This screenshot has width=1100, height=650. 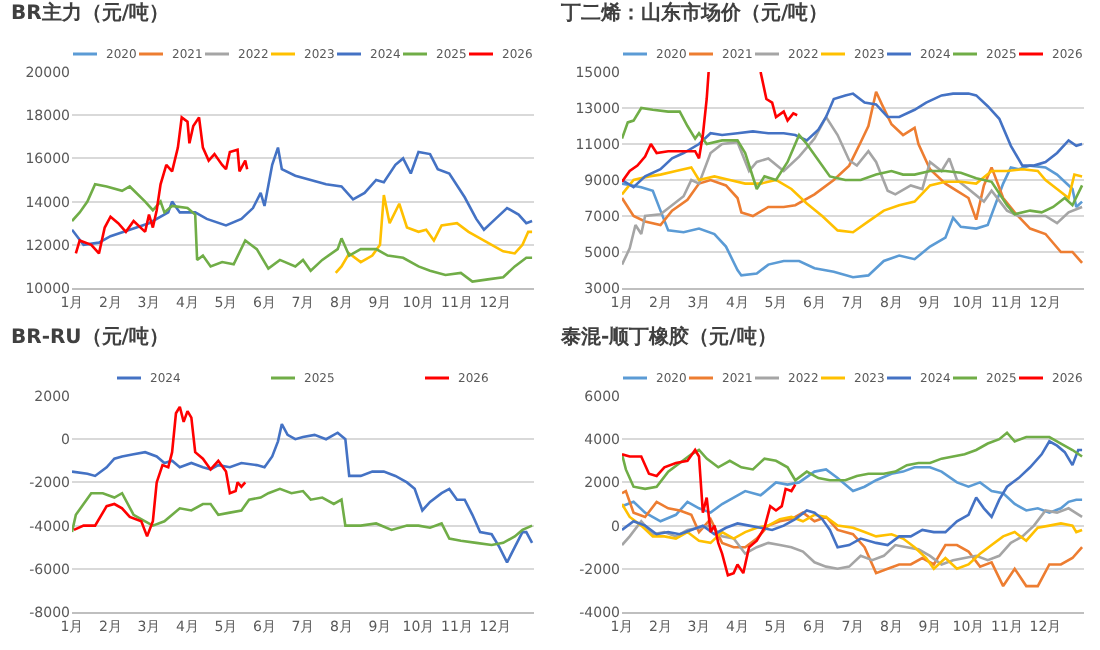 I want to click on chart-title: BR-RU（元/吨）, so click(x=90, y=336).